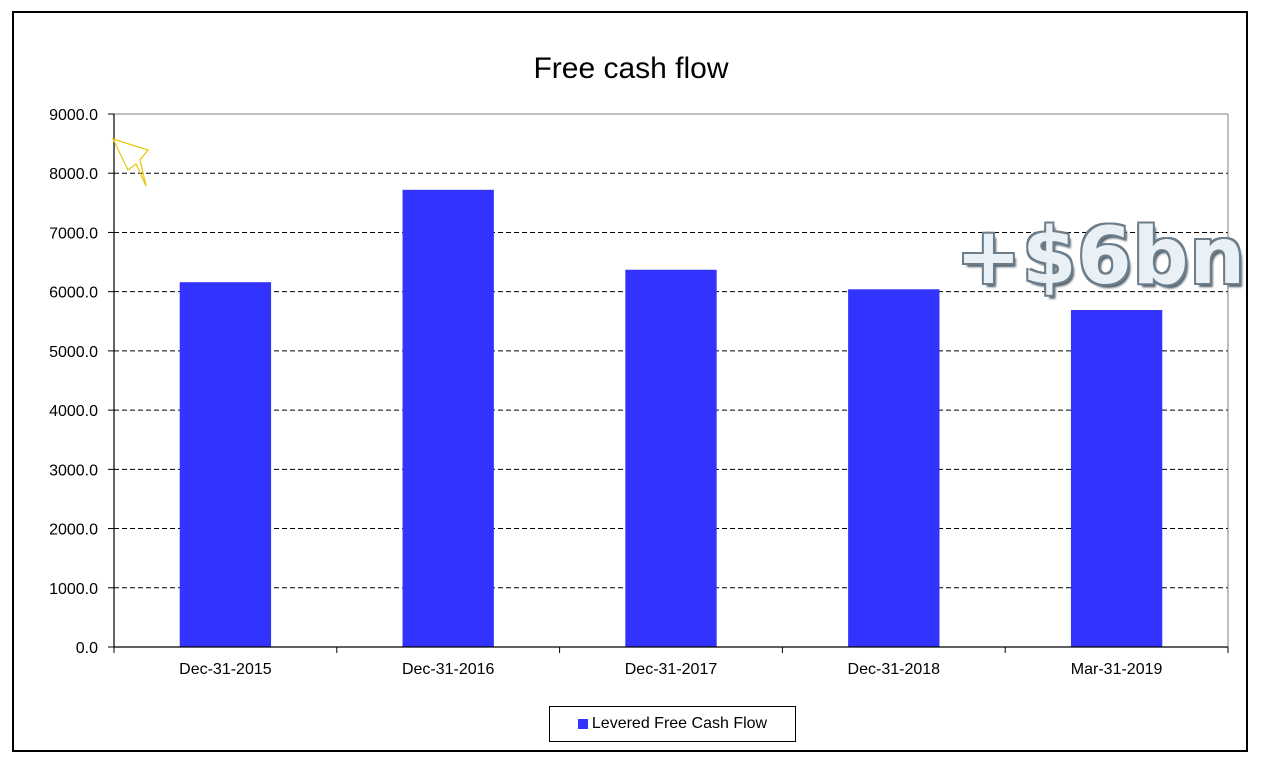 The height and width of the screenshot is (759, 1262). I want to click on y-tick-label: 0.0, so click(87, 648).